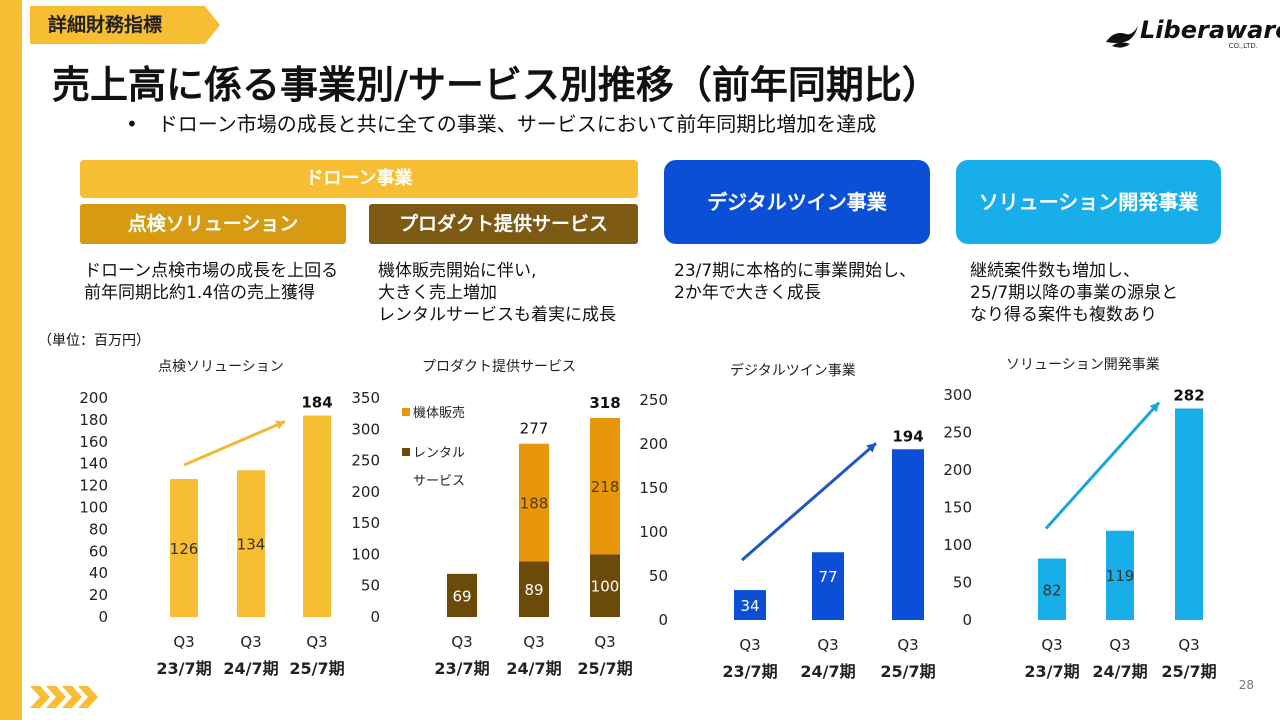 The width and height of the screenshot is (1280, 720). I want to click on data-label-rental: 89, so click(533, 590).